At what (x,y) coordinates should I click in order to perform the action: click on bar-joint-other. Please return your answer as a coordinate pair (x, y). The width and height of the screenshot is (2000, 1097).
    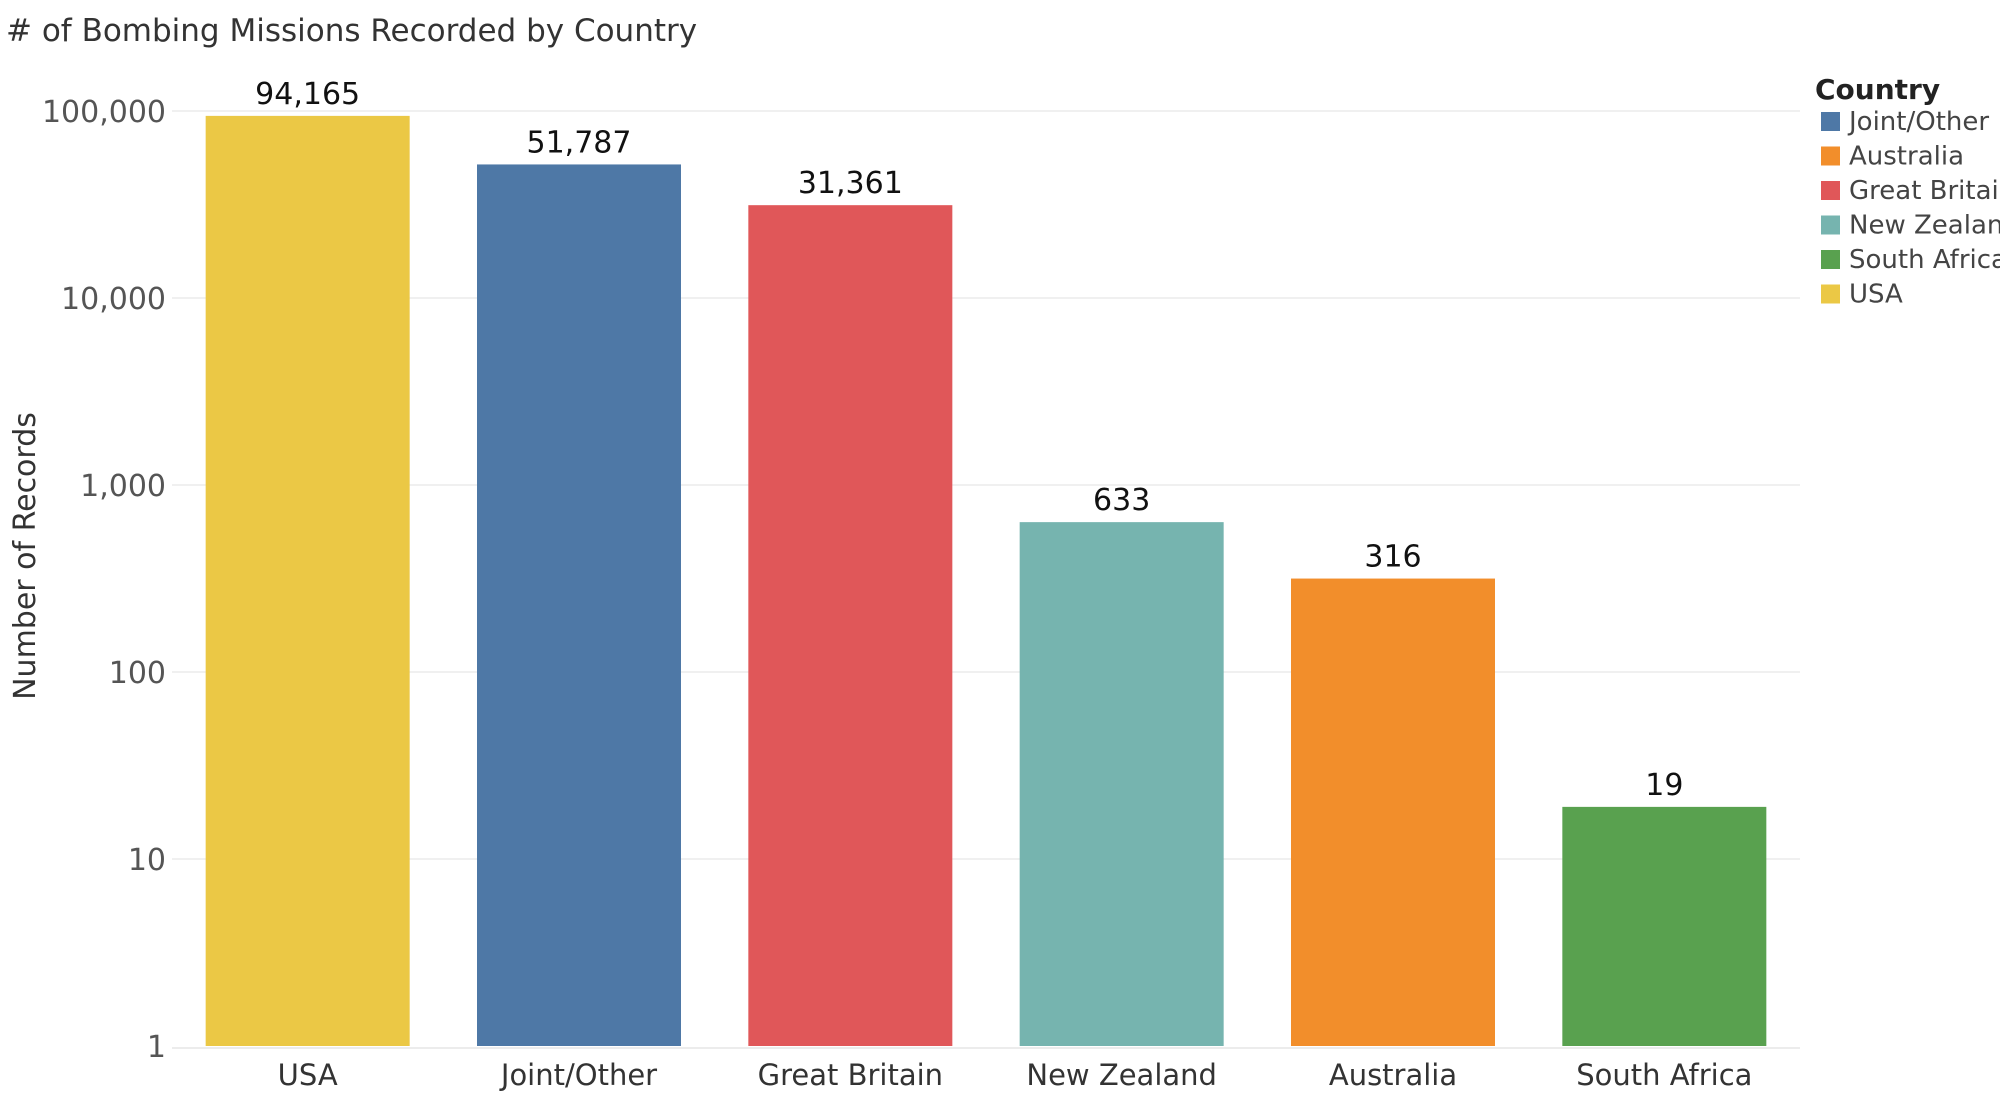
    Looking at the image, I should click on (579, 605).